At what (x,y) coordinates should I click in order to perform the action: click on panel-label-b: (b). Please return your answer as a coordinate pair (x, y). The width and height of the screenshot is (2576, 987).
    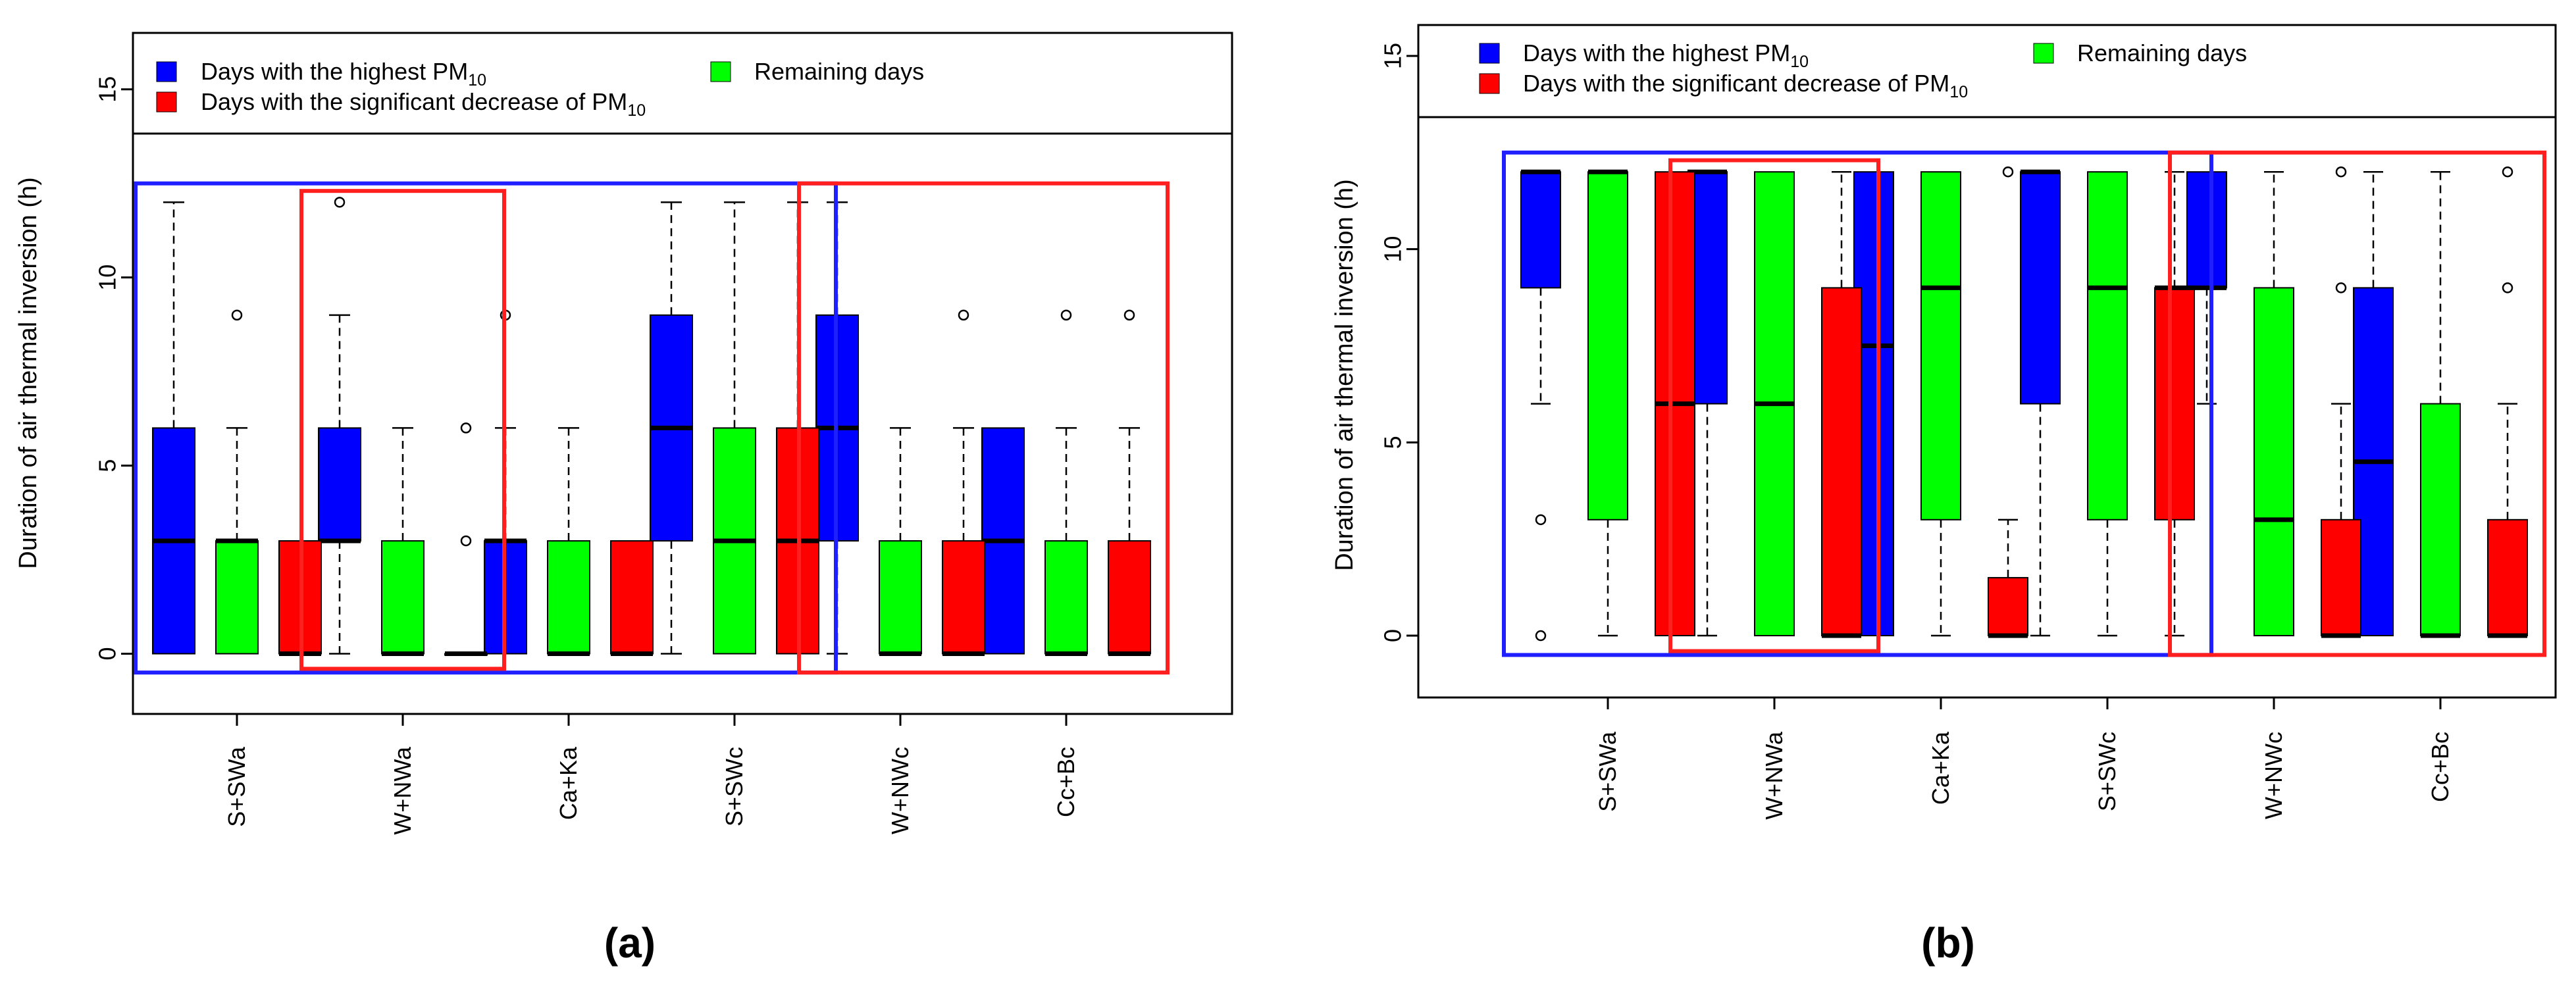
    Looking at the image, I should click on (1948, 943).